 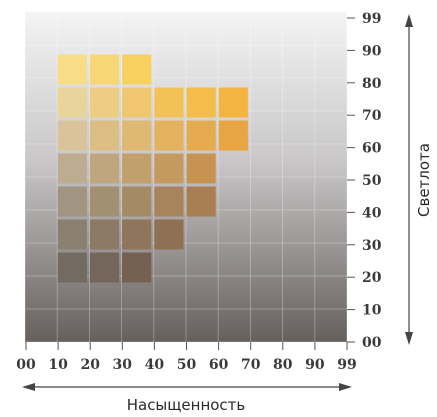 I want to click on y-tick-label: 20, so click(x=372, y=278).